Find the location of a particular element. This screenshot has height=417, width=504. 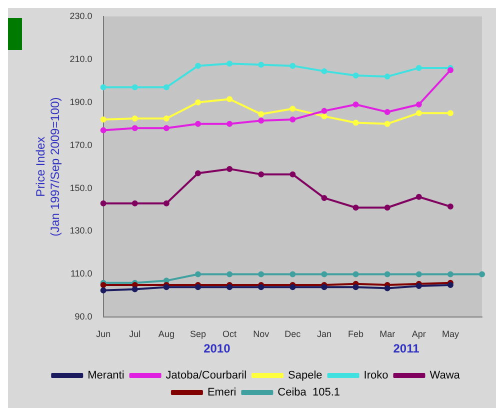

text: 2011 is located at coordinates (406, 349).